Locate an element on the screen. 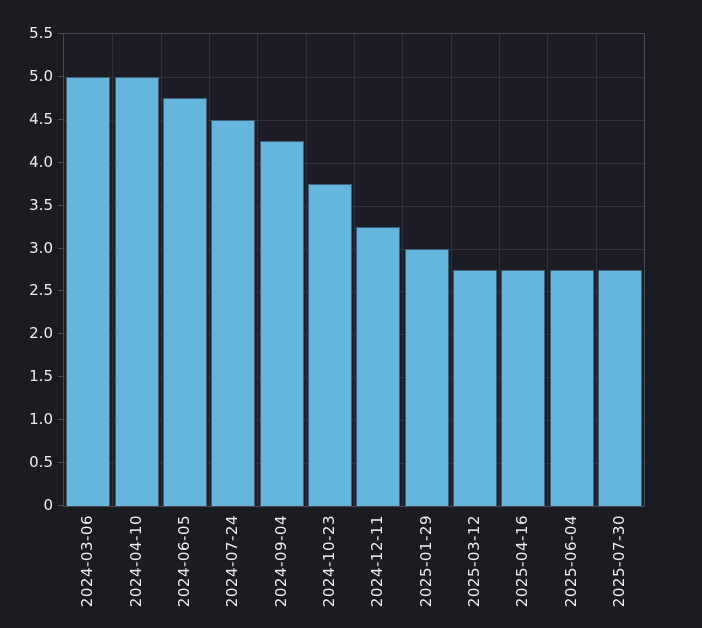  x-tick-label: 2024-03-06 is located at coordinates (87, 561).